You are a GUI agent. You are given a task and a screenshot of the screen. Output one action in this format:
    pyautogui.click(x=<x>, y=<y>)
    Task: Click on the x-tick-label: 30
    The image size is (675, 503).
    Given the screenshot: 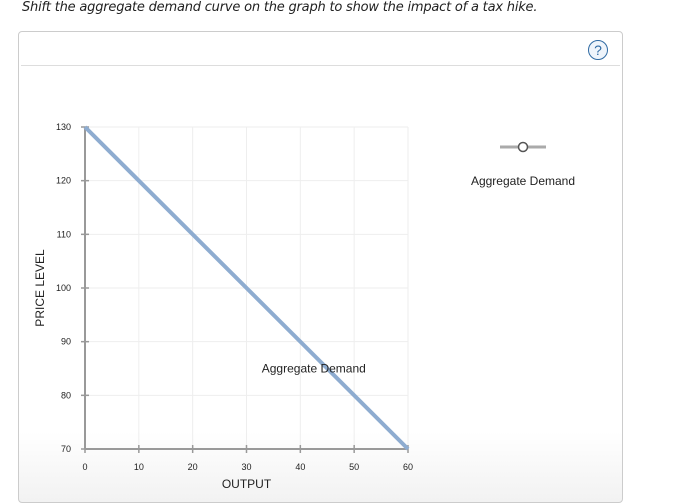 What is the action you would take?
    pyautogui.click(x=246, y=467)
    